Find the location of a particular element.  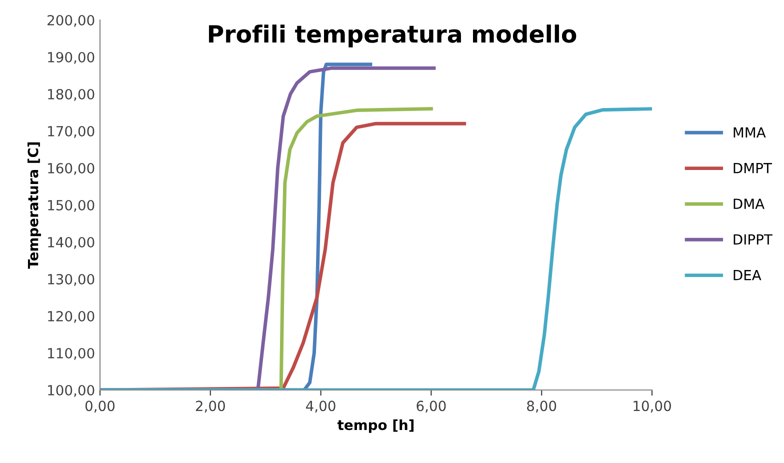

y-tick-label: 200,00 is located at coordinates (71, 20).